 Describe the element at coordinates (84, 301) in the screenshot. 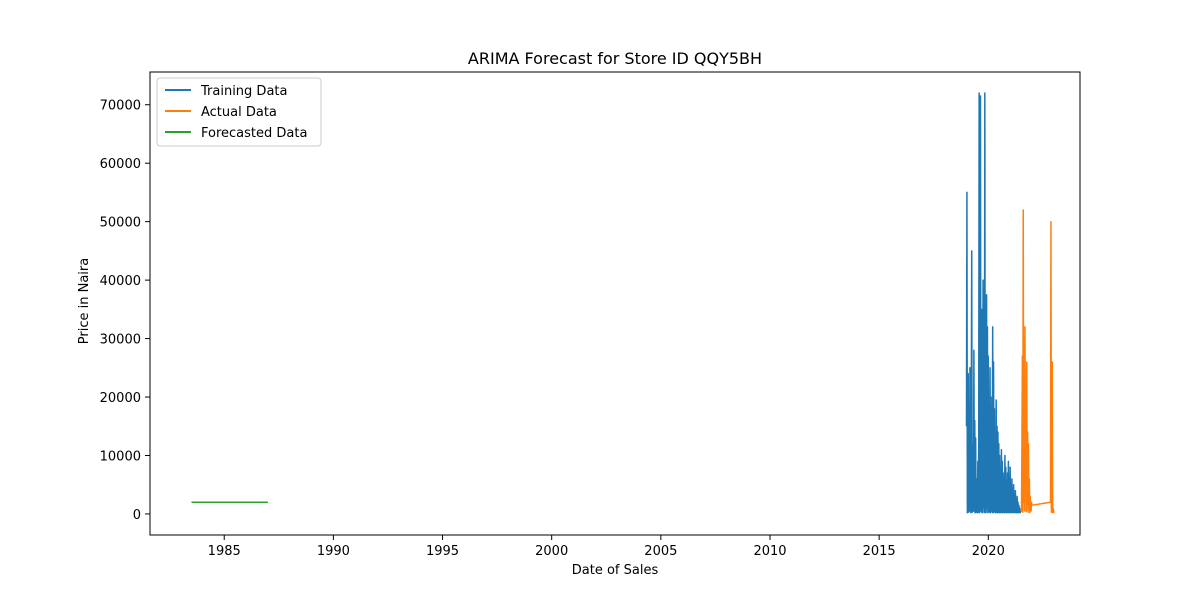

I see `y-axis-label: Price in Naira` at that location.